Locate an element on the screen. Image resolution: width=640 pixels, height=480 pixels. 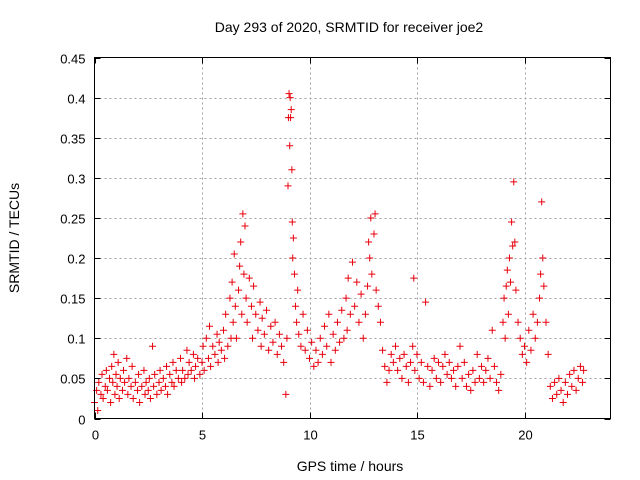
x-tick-label: 5 is located at coordinates (202, 435).